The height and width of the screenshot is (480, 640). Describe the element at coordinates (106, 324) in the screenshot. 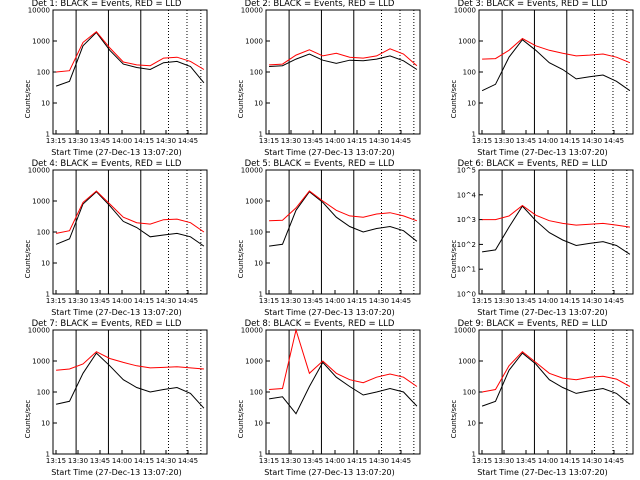

I see `chart-title: Det 7: BLACK = Events, RED = LLD` at that location.